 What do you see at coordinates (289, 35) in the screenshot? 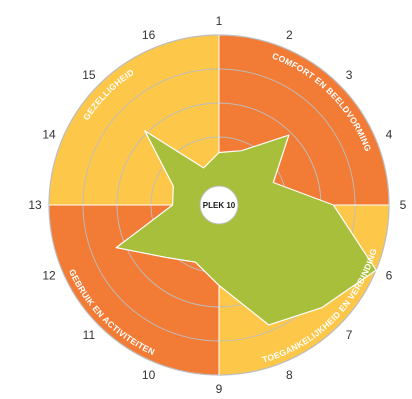
I see `axis-label-2: 2` at bounding box center [289, 35].